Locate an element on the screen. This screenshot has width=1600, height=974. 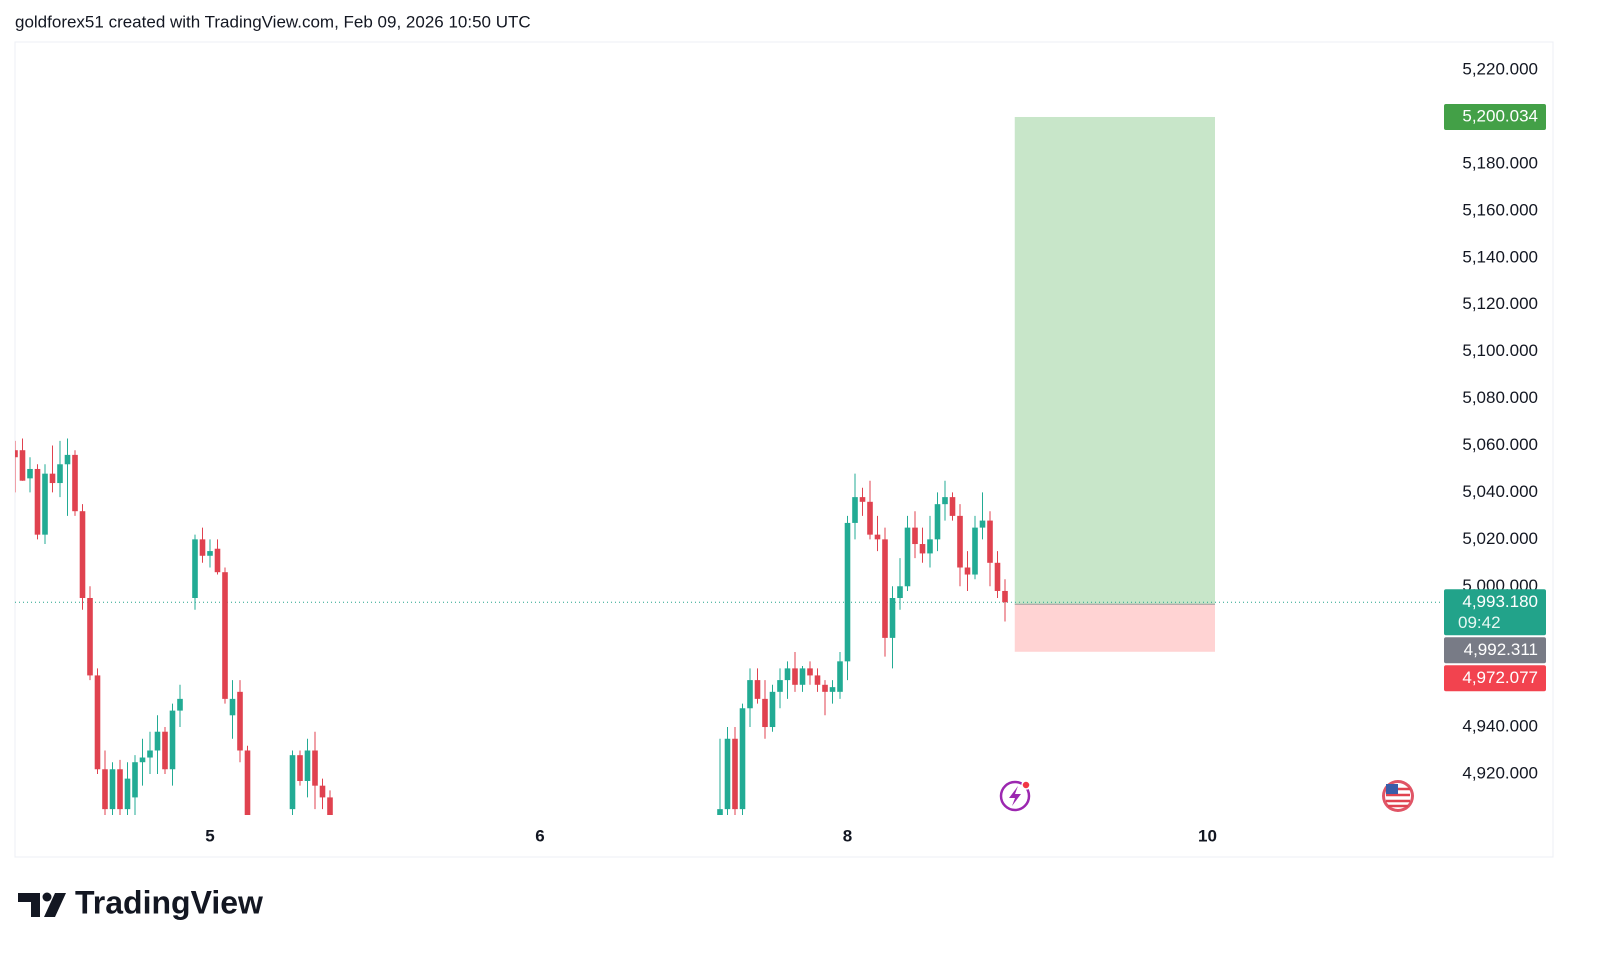
us-flag-icon is located at coordinates (1398, 796).